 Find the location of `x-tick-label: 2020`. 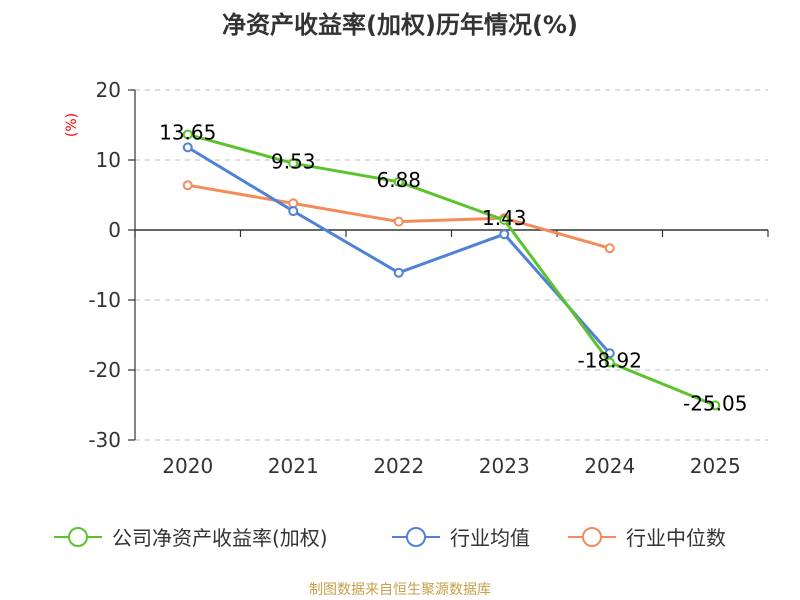

x-tick-label: 2020 is located at coordinates (187, 466).